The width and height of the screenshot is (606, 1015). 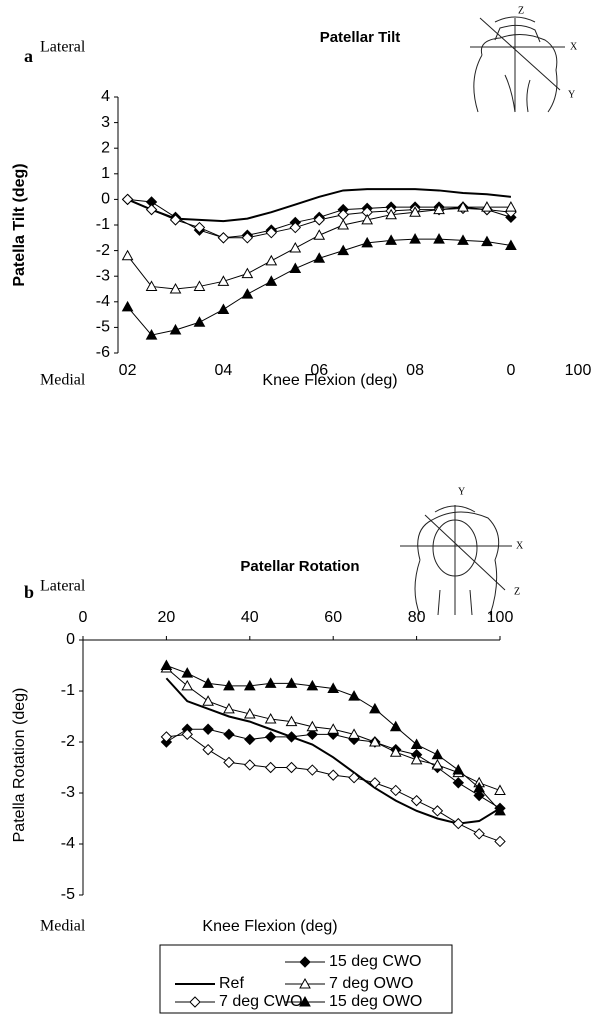 What do you see at coordinates (19, 224) in the screenshot?
I see `y-axis-label: Patella Tilt (deg)` at bounding box center [19, 224].